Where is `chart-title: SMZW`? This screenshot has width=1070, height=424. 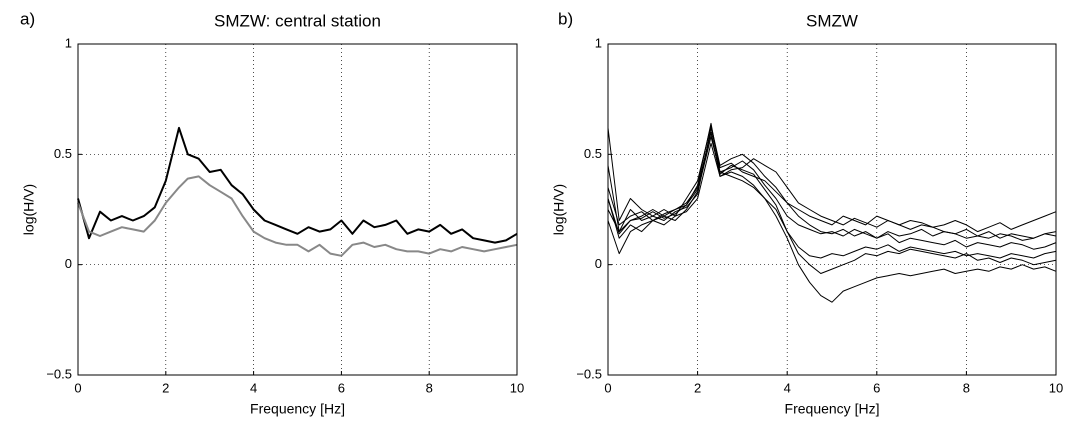 chart-title: SMZW is located at coordinates (832, 20).